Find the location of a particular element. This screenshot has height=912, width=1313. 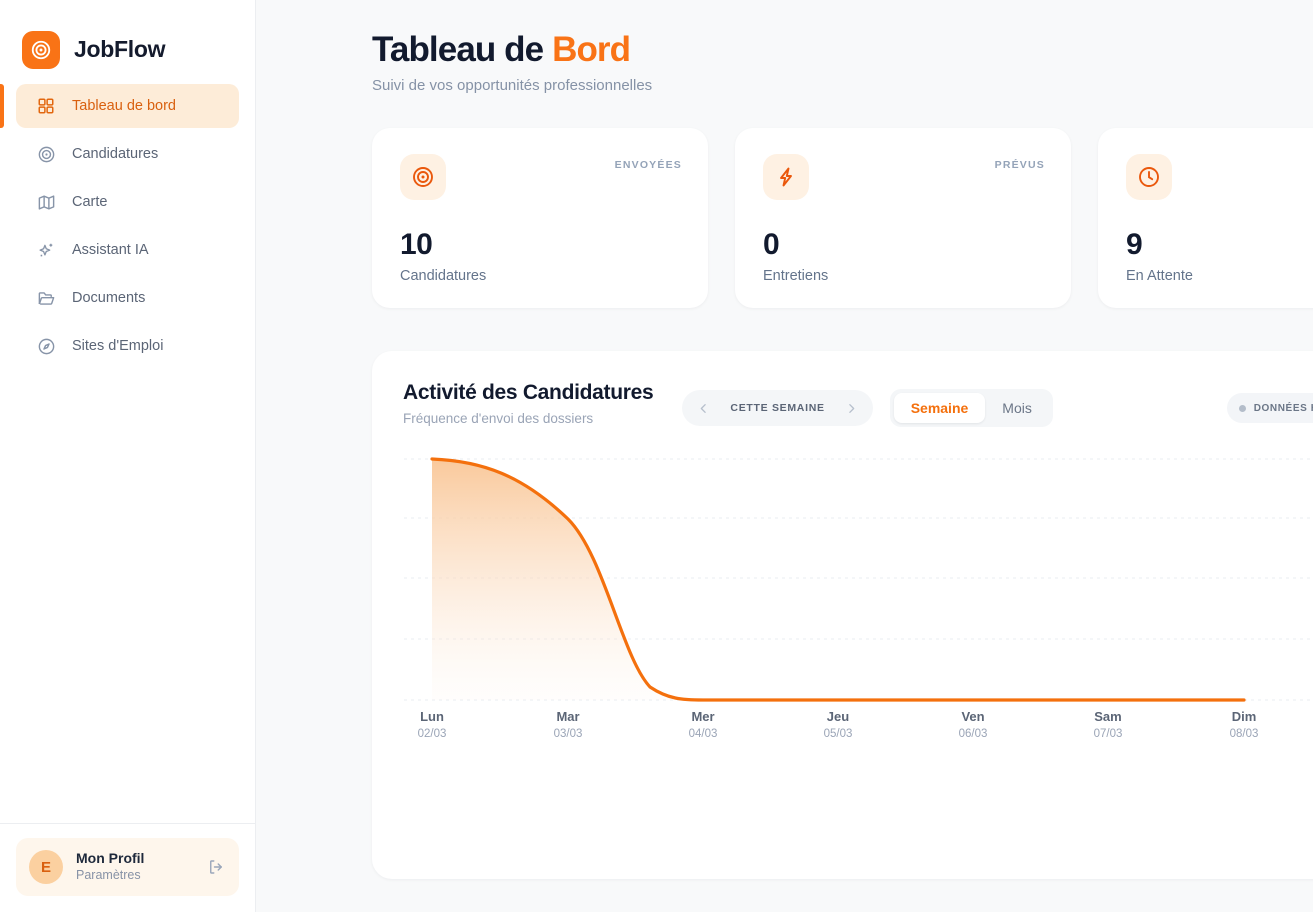

sidebar-item-label: Carte is located at coordinates (90, 202).